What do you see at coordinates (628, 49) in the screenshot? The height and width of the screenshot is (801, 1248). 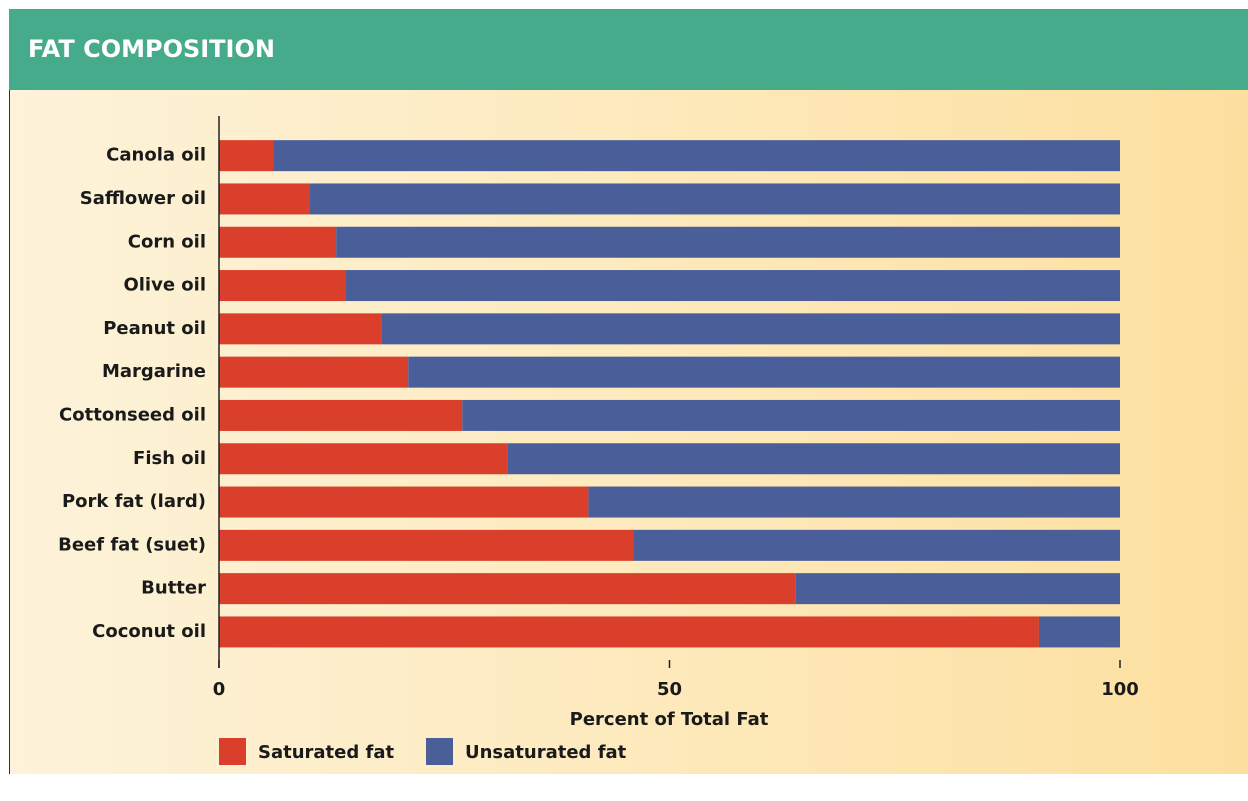 I see `header-band` at bounding box center [628, 49].